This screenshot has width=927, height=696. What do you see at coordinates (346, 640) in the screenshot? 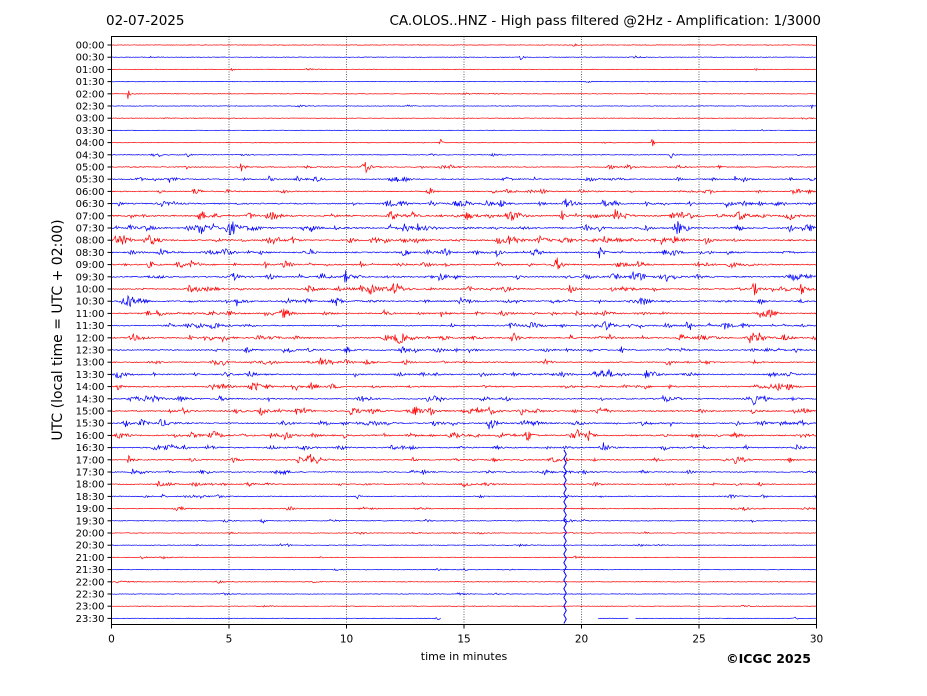
I see `x-tick-label-10: 10` at bounding box center [346, 640].